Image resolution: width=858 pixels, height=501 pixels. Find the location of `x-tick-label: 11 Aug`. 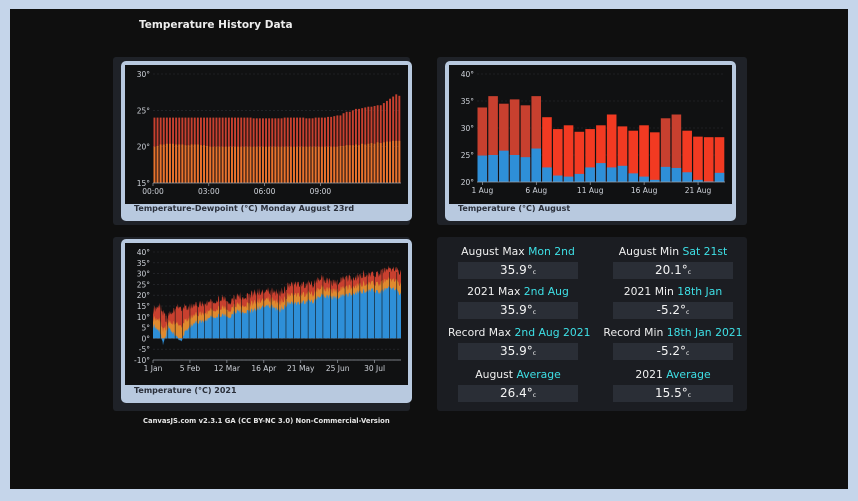

x-tick-label: 11 Aug is located at coordinates (590, 190).